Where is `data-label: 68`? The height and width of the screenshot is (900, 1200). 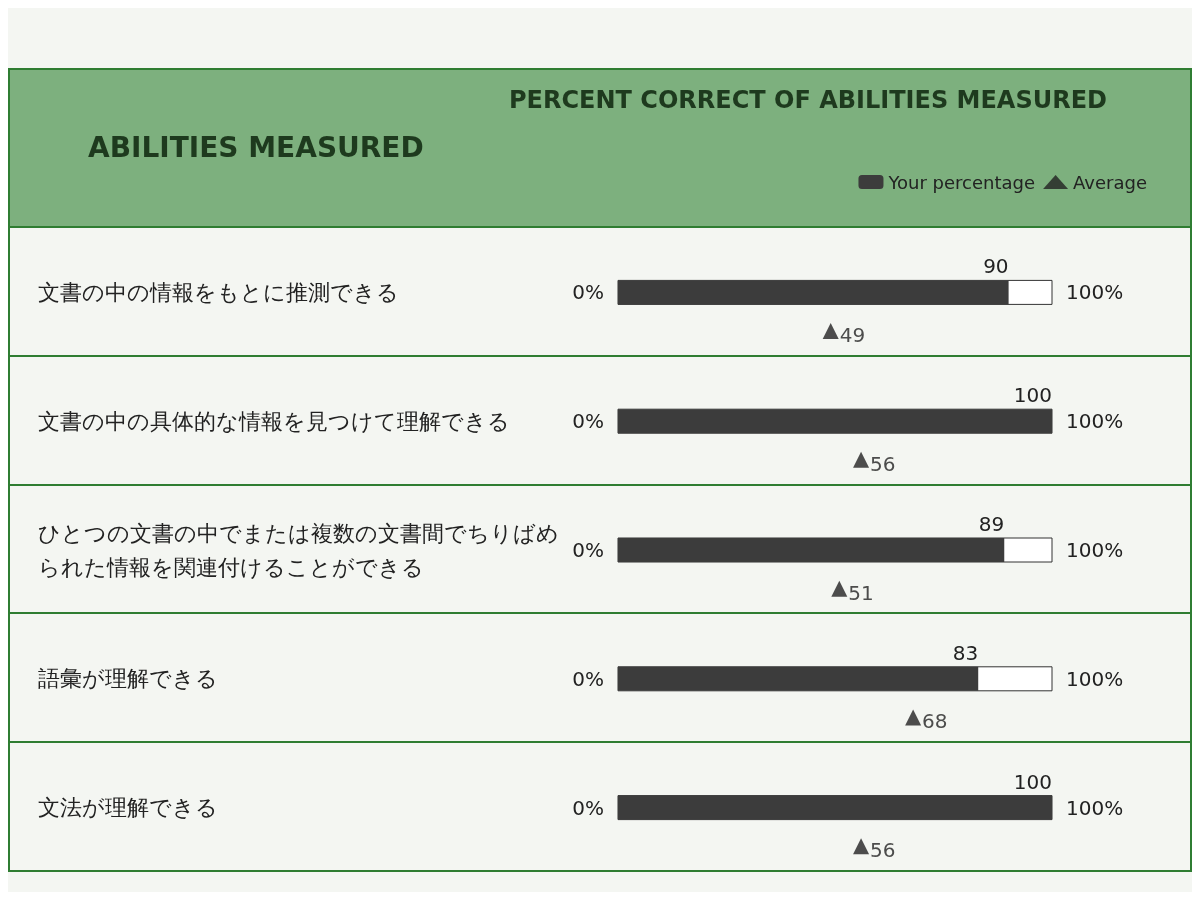
data-label: 68 is located at coordinates (935, 721).